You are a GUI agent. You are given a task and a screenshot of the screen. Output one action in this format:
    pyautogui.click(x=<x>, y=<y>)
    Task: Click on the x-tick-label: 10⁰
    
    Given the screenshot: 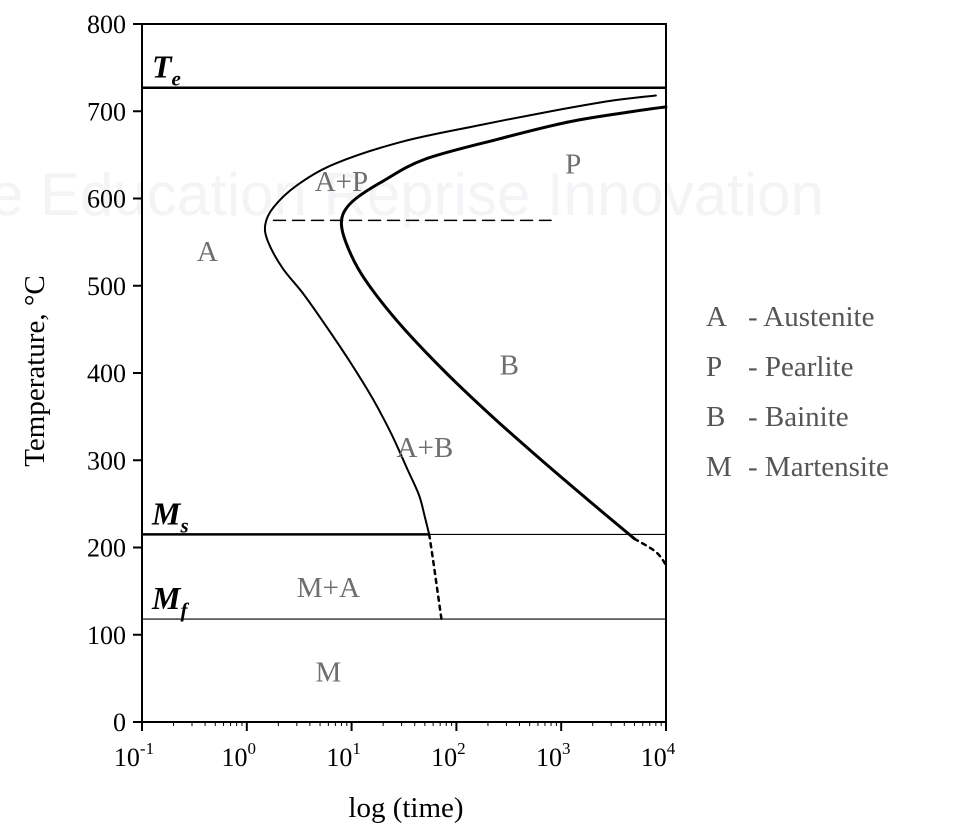 What is the action you would take?
    pyautogui.click(x=239, y=755)
    